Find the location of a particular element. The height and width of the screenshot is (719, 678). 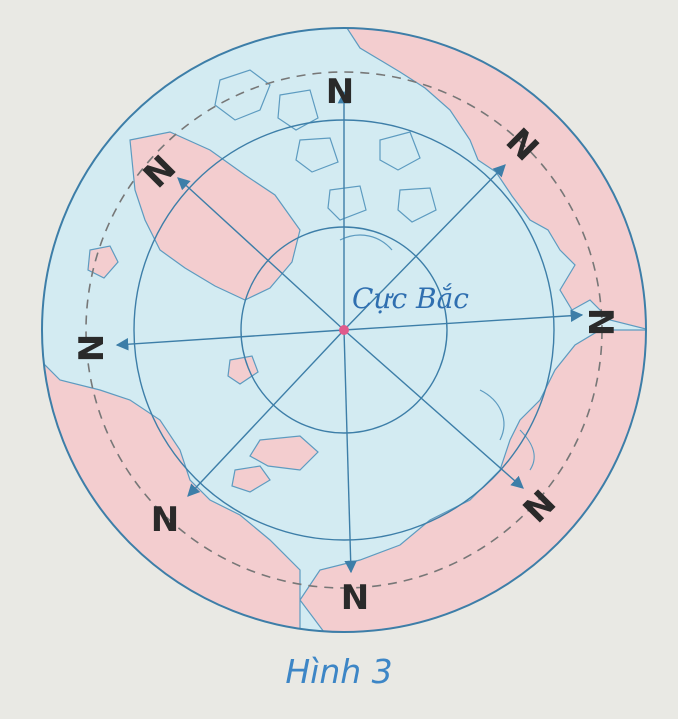

figure-caption: Hình 3 is located at coordinates (339, 671).